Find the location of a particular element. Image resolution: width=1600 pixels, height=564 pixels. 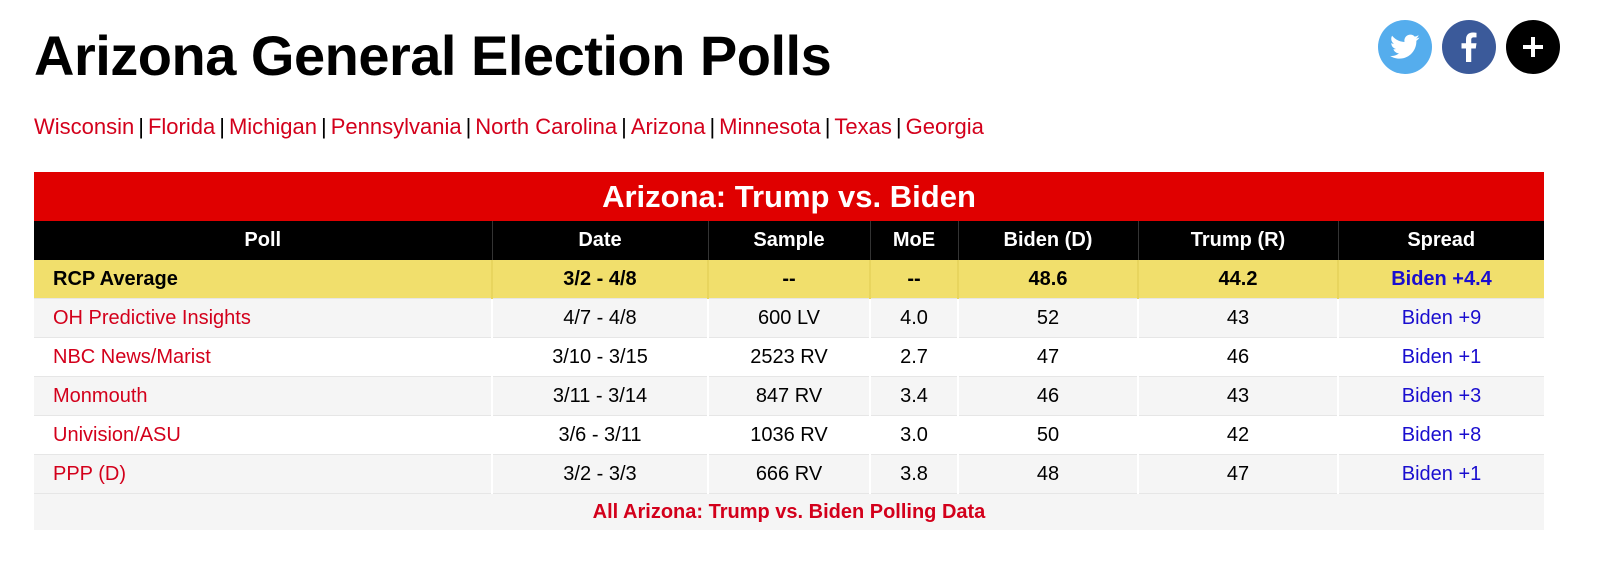

poll-moe: 3.0 is located at coordinates (914, 435).